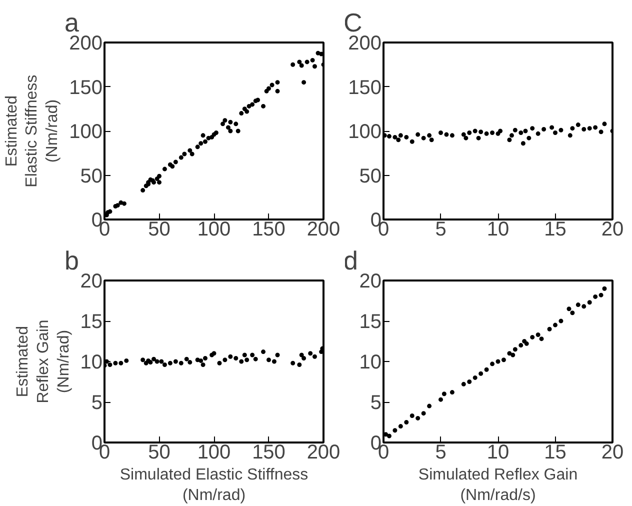  I want to click on y-axis-title: Estimated Elastic Stiffness (Nm/rad), so click(32, 131).